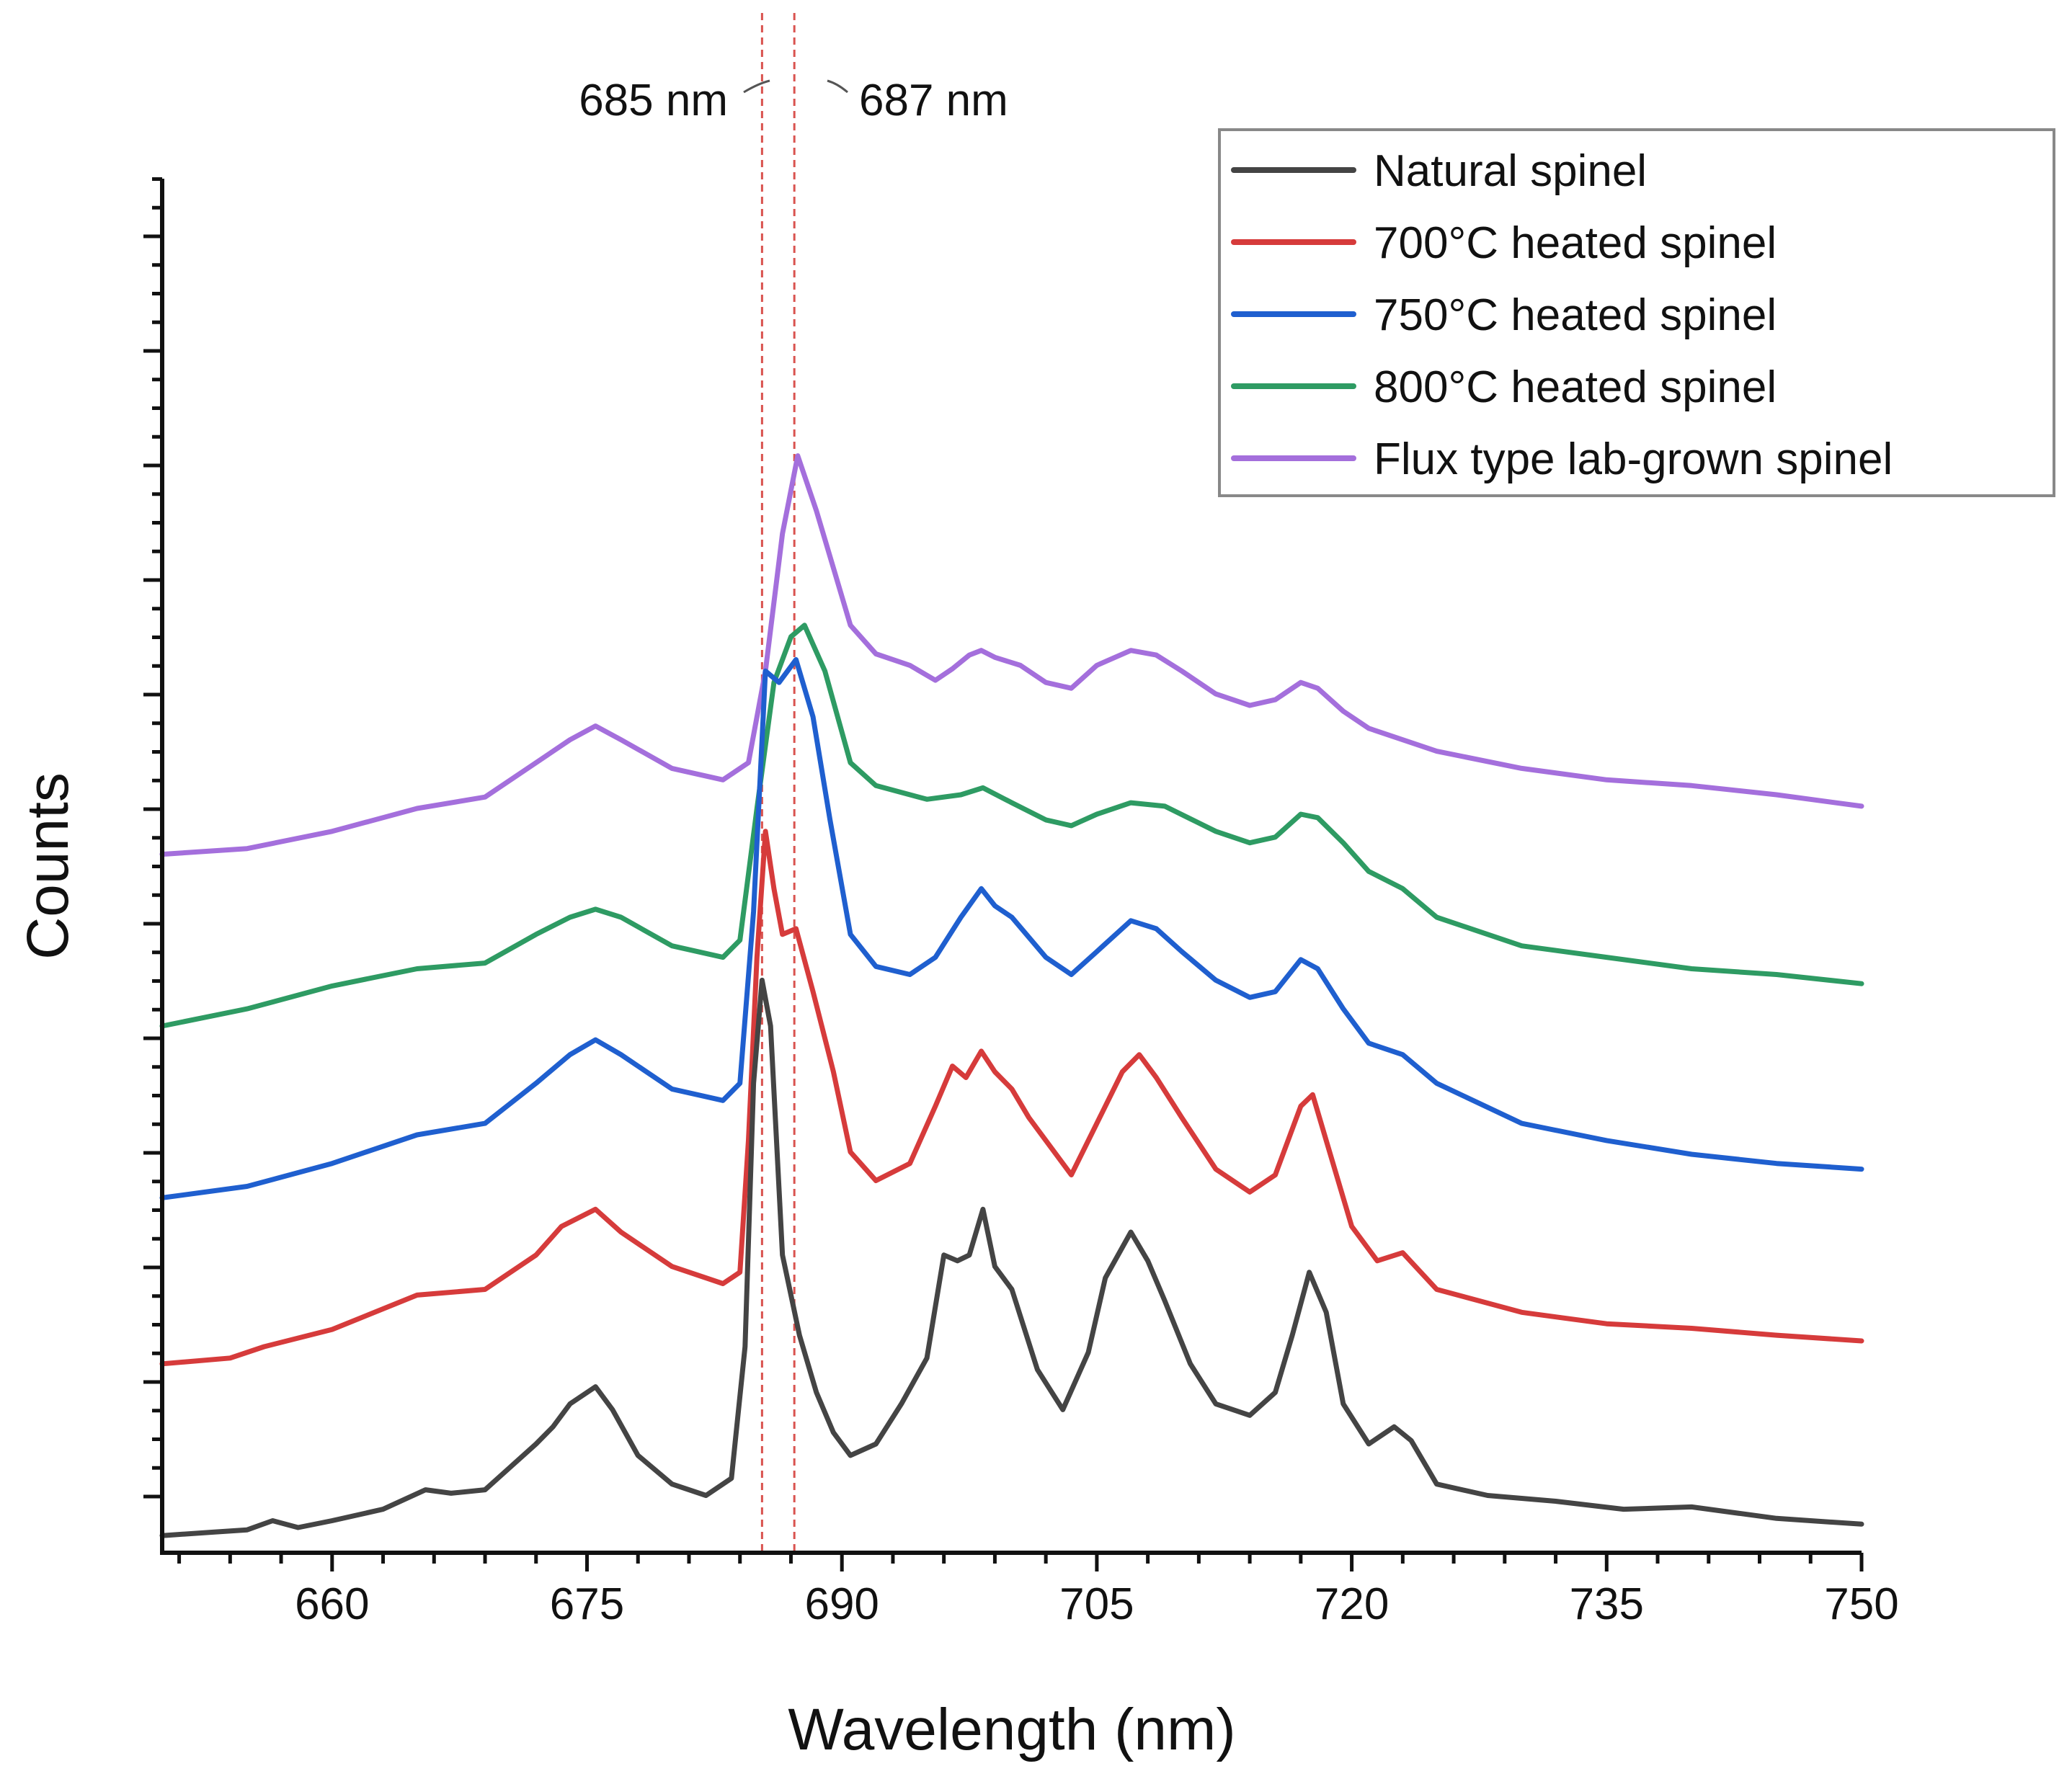 This screenshot has height=1779, width=2072. What do you see at coordinates (1510, 171) in the screenshot?
I see `legend-label: Natural spinel` at bounding box center [1510, 171].